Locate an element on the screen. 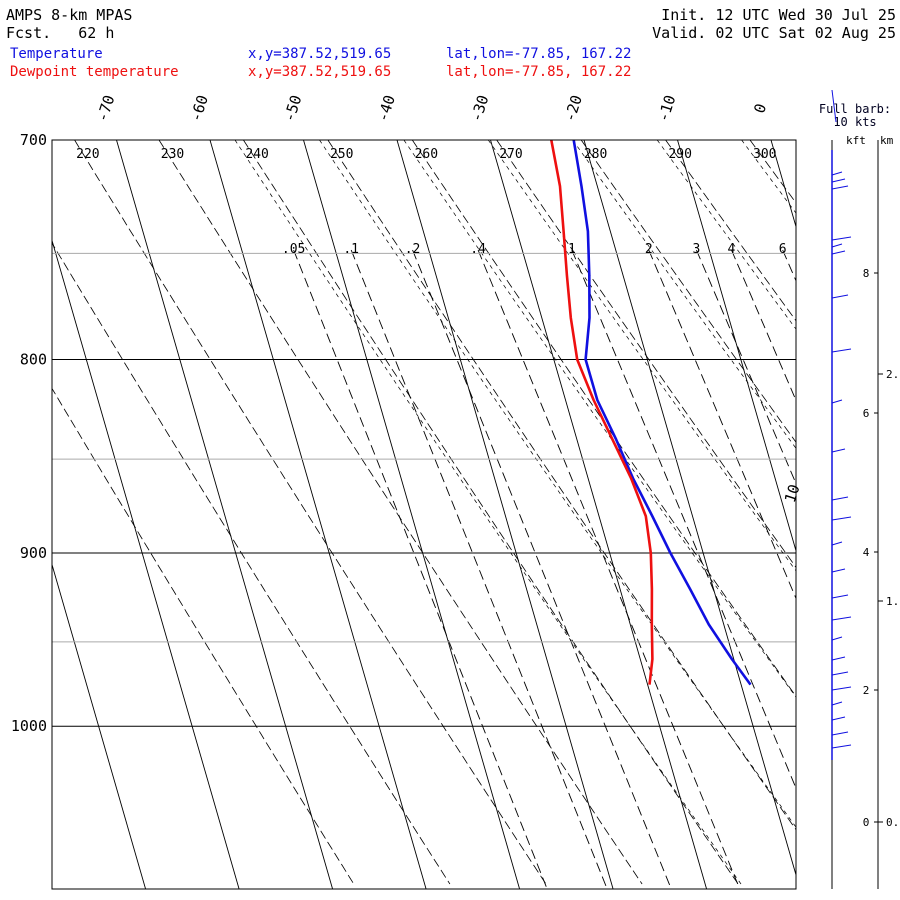 The height and width of the screenshot is (900, 900). legend-dewpoint-xy: x,y=387.52,519.65 is located at coordinates (320, 72).